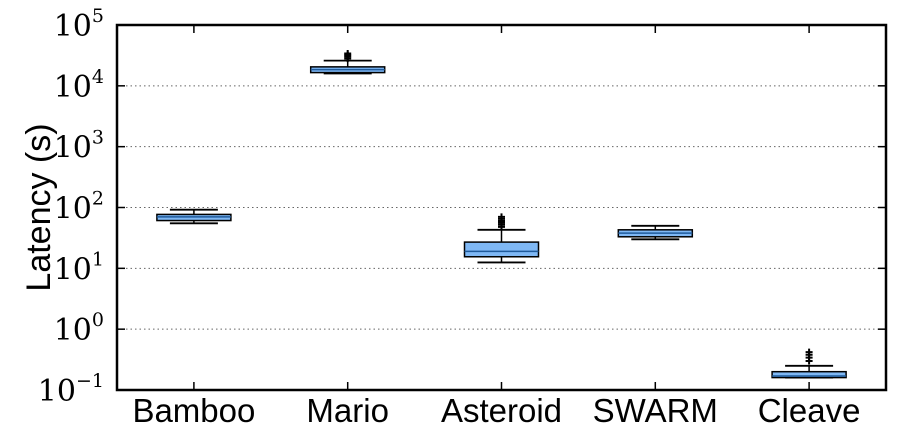 The image size is (897, 439). What do you see at coordinates (39, 207) in the screenshot?
I see `y-axis-title: Latency (s)` at bounding box center [39, 207].